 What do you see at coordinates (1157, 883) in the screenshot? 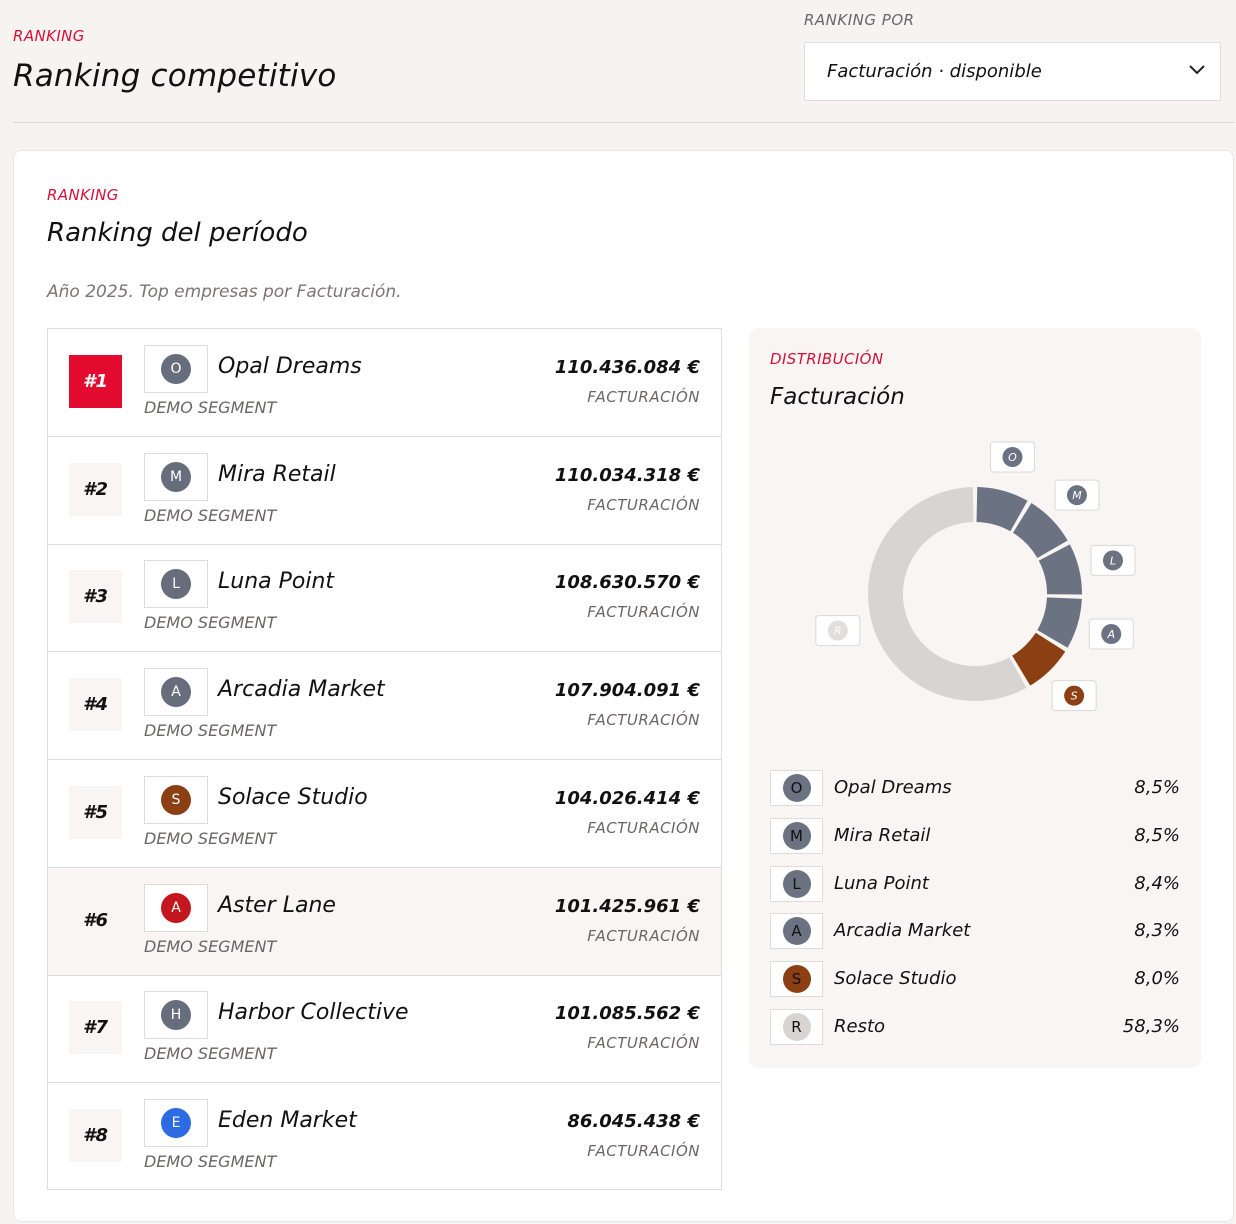
I see `legend-percent: 8,4%` at bounding box center [1157, 883].